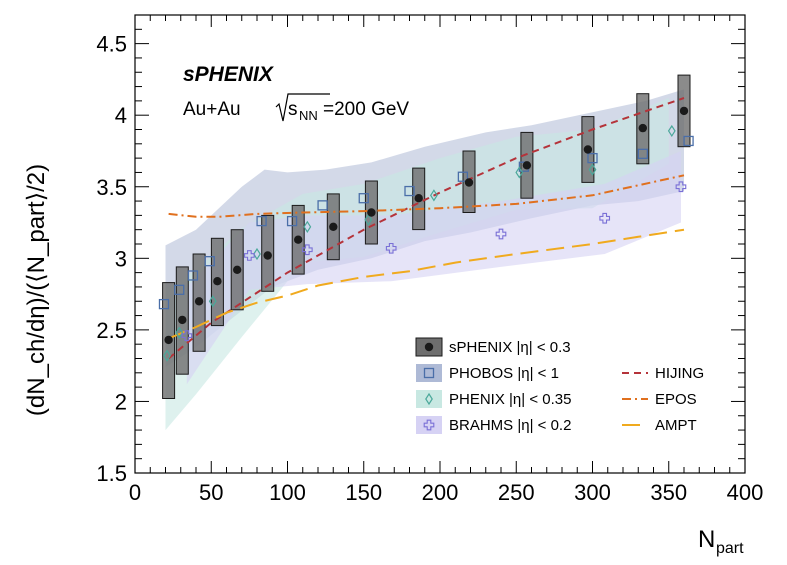 This screenshot has height=565, width=787. I want to click on legend-label: HIJING, so click(679, 373).